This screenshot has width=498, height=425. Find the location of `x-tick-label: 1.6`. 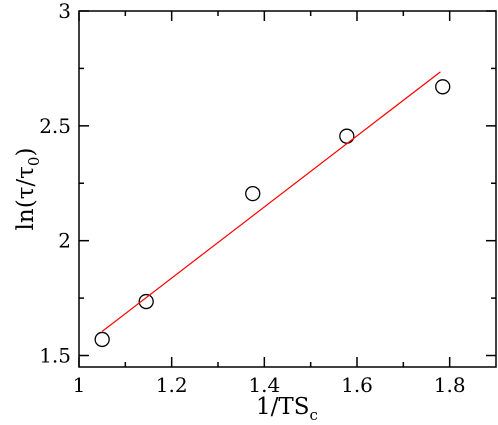

x-tick-label: 1.6 is located at coordinates (357, 385).